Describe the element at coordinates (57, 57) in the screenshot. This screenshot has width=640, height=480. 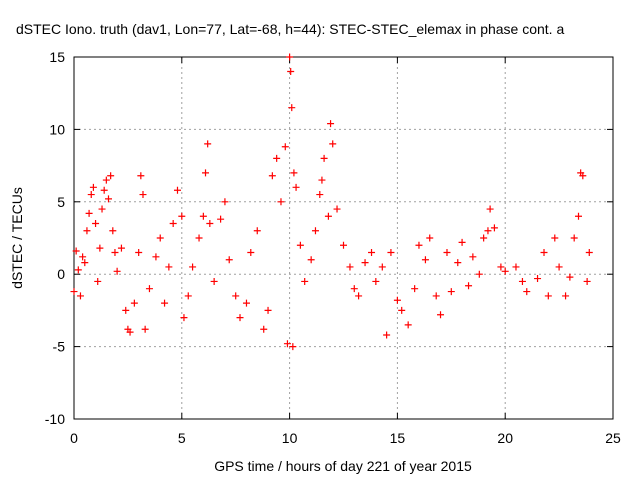
I see `y-tick-label: 15` at that location.